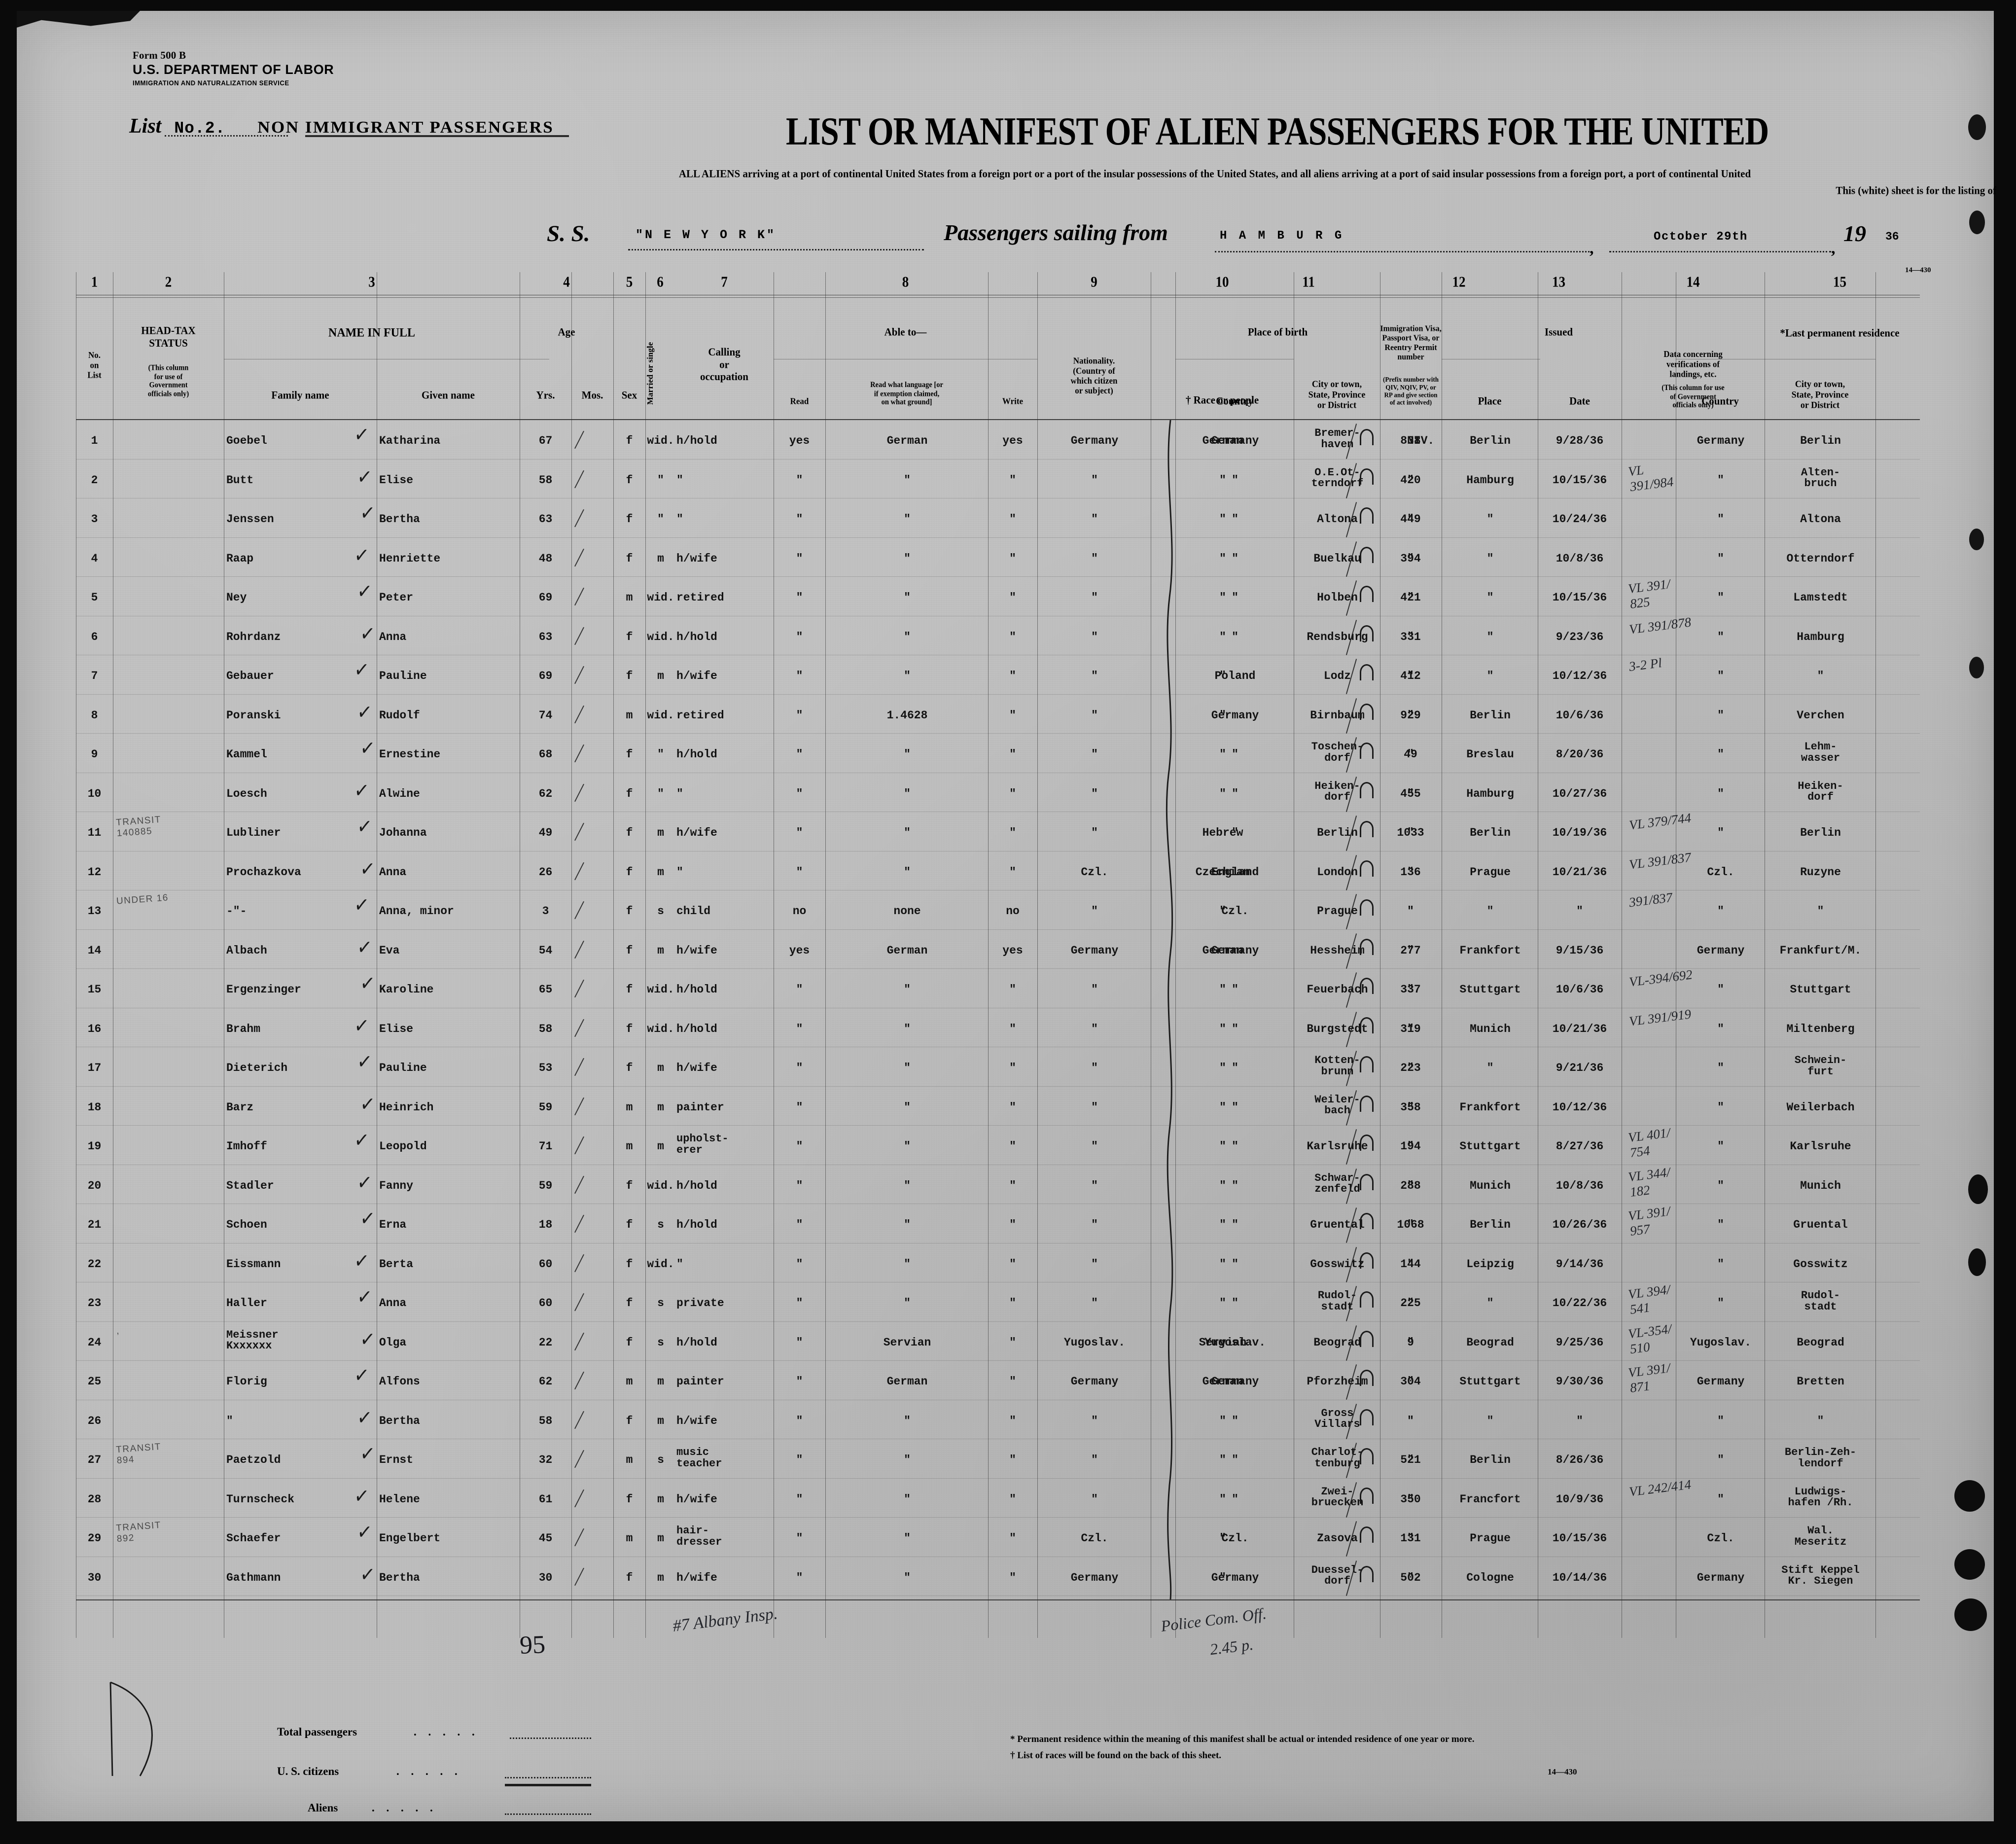 The image size is (2016, 1844). I want to click on residence-country: ", so click(1720, 1028).